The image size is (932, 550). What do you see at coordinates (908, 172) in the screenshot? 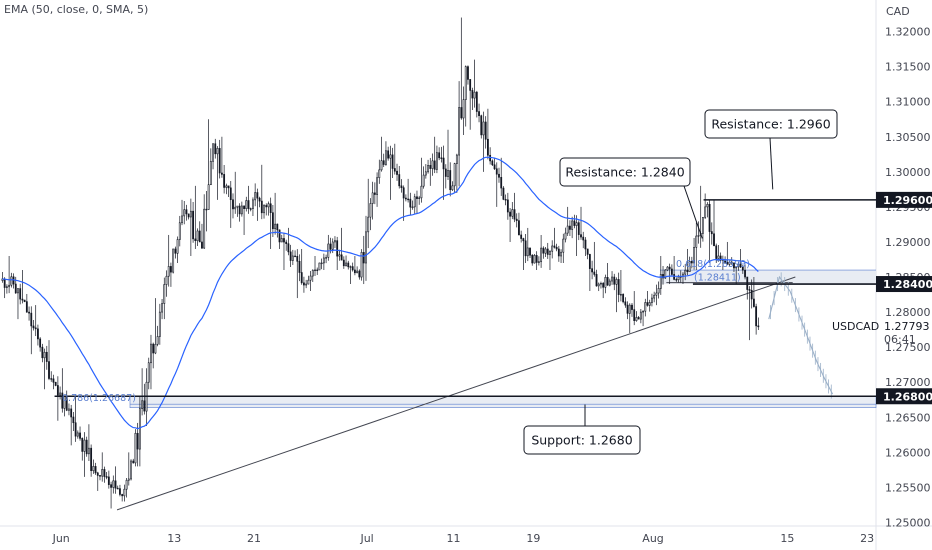
I see `y-tick-label: 1.30000` at bounding box center [908, 172].